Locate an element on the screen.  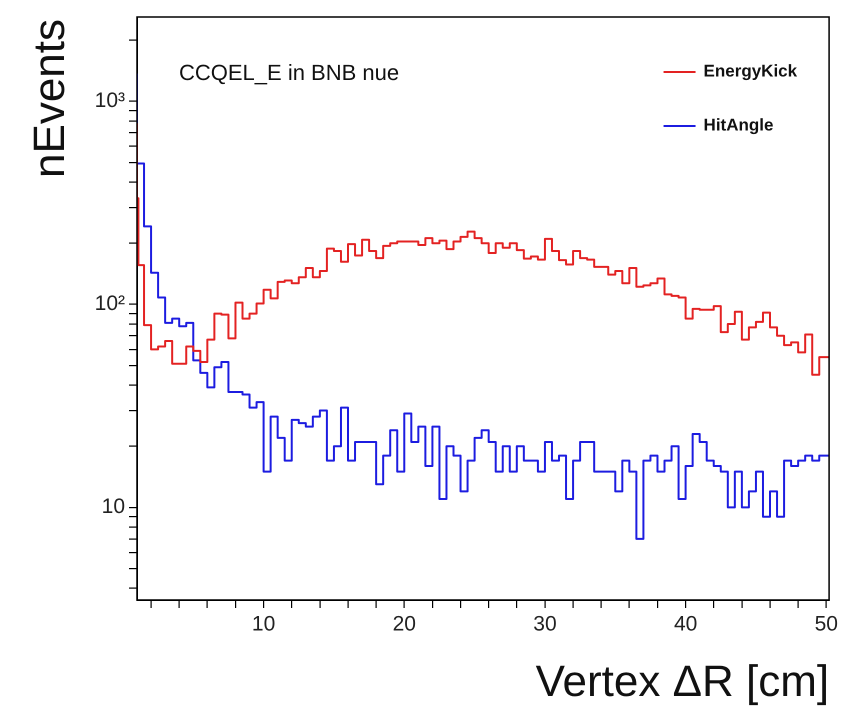
legend-label: HitAngle is located at coordinates (739, 125).